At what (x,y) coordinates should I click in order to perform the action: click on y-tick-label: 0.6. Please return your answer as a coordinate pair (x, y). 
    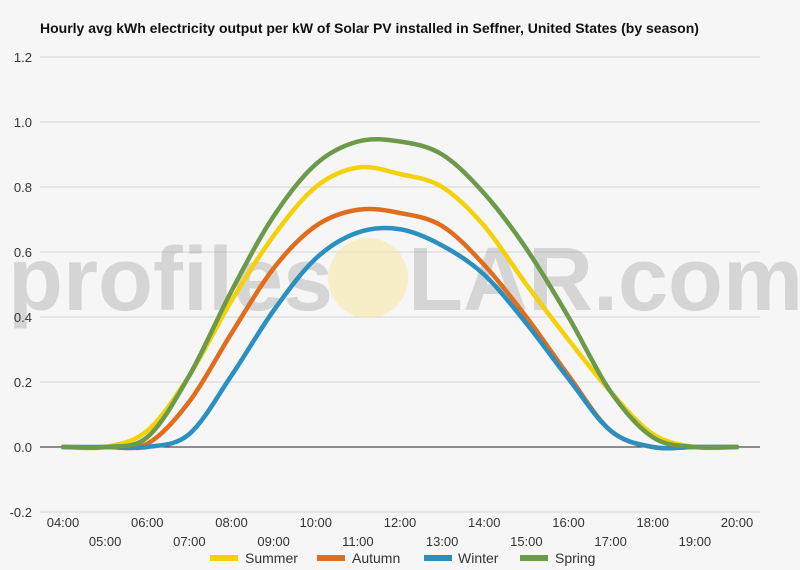
    Looking at the image, I should click on (23, 252).